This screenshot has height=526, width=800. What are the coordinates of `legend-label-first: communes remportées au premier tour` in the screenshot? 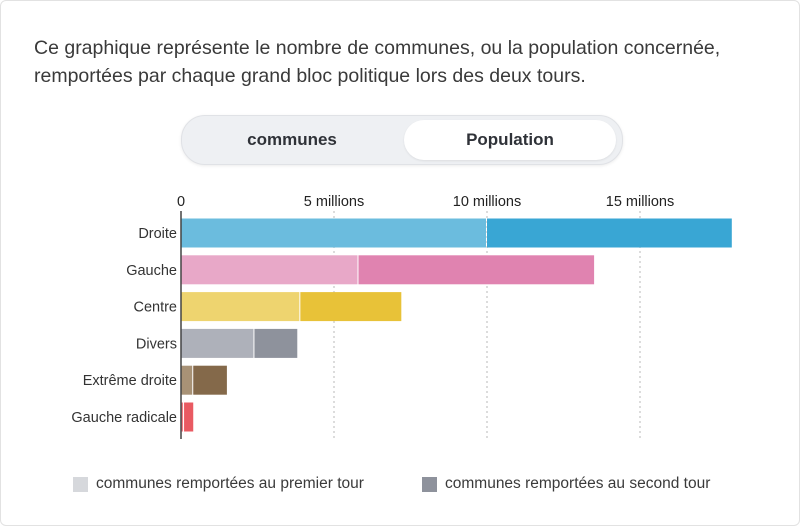 It's located at (230, 483).